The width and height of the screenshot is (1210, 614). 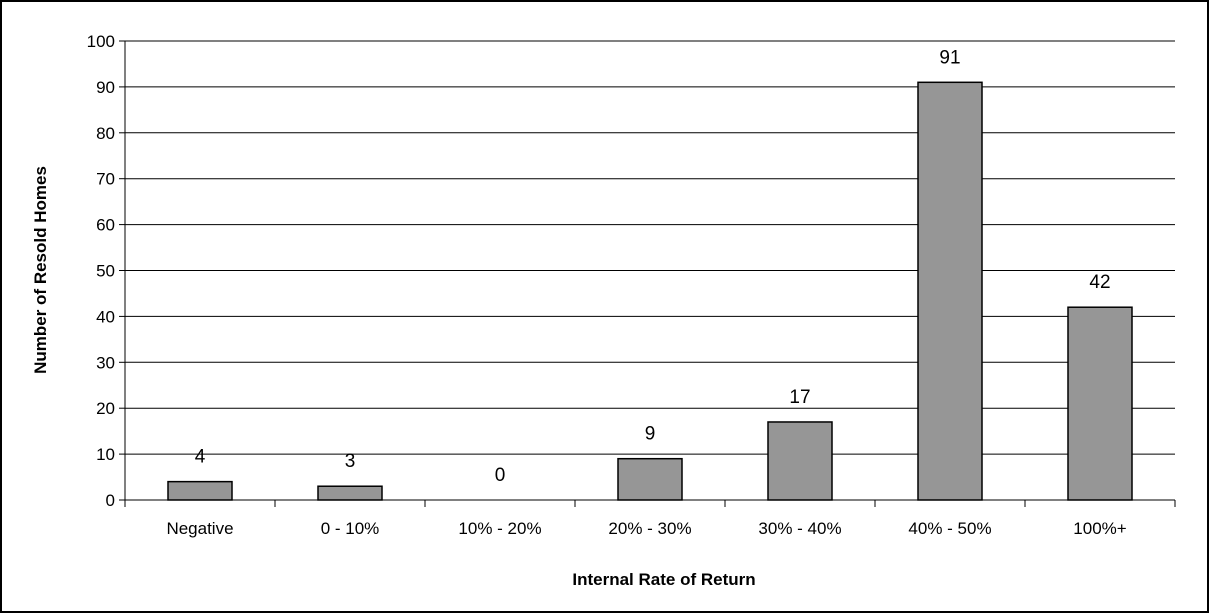 What do you see at coordinates (799, 397) in the screenshot?
I see `data-label: 17` at bounding box center [799, 397].